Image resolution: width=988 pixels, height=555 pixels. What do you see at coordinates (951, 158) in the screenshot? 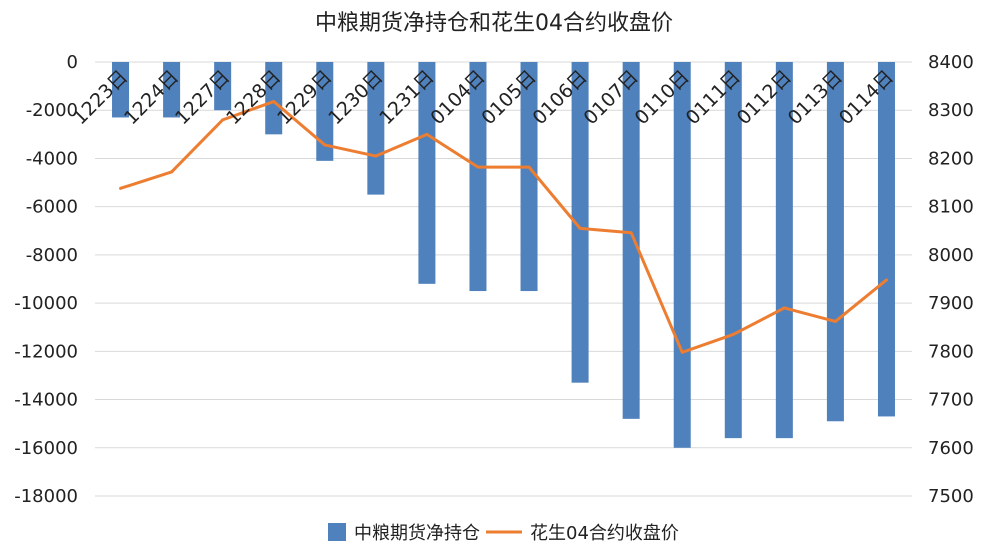
I see `right-tick-label: 8200` at bounding box center [951, 158].